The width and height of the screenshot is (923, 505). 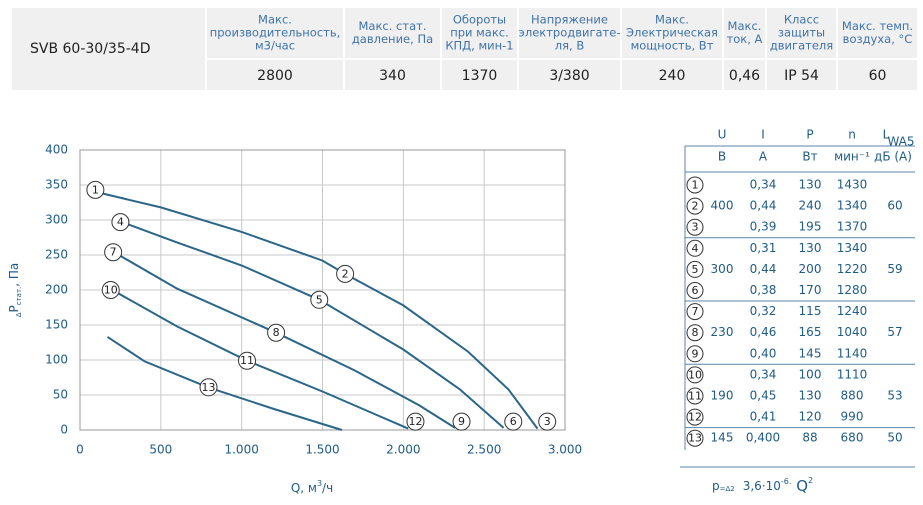 What do you see at coordinates (727, 489) in the screenshot?
I see `formula-lhs-sub: =Δ2` at bounding box center [727, 489].